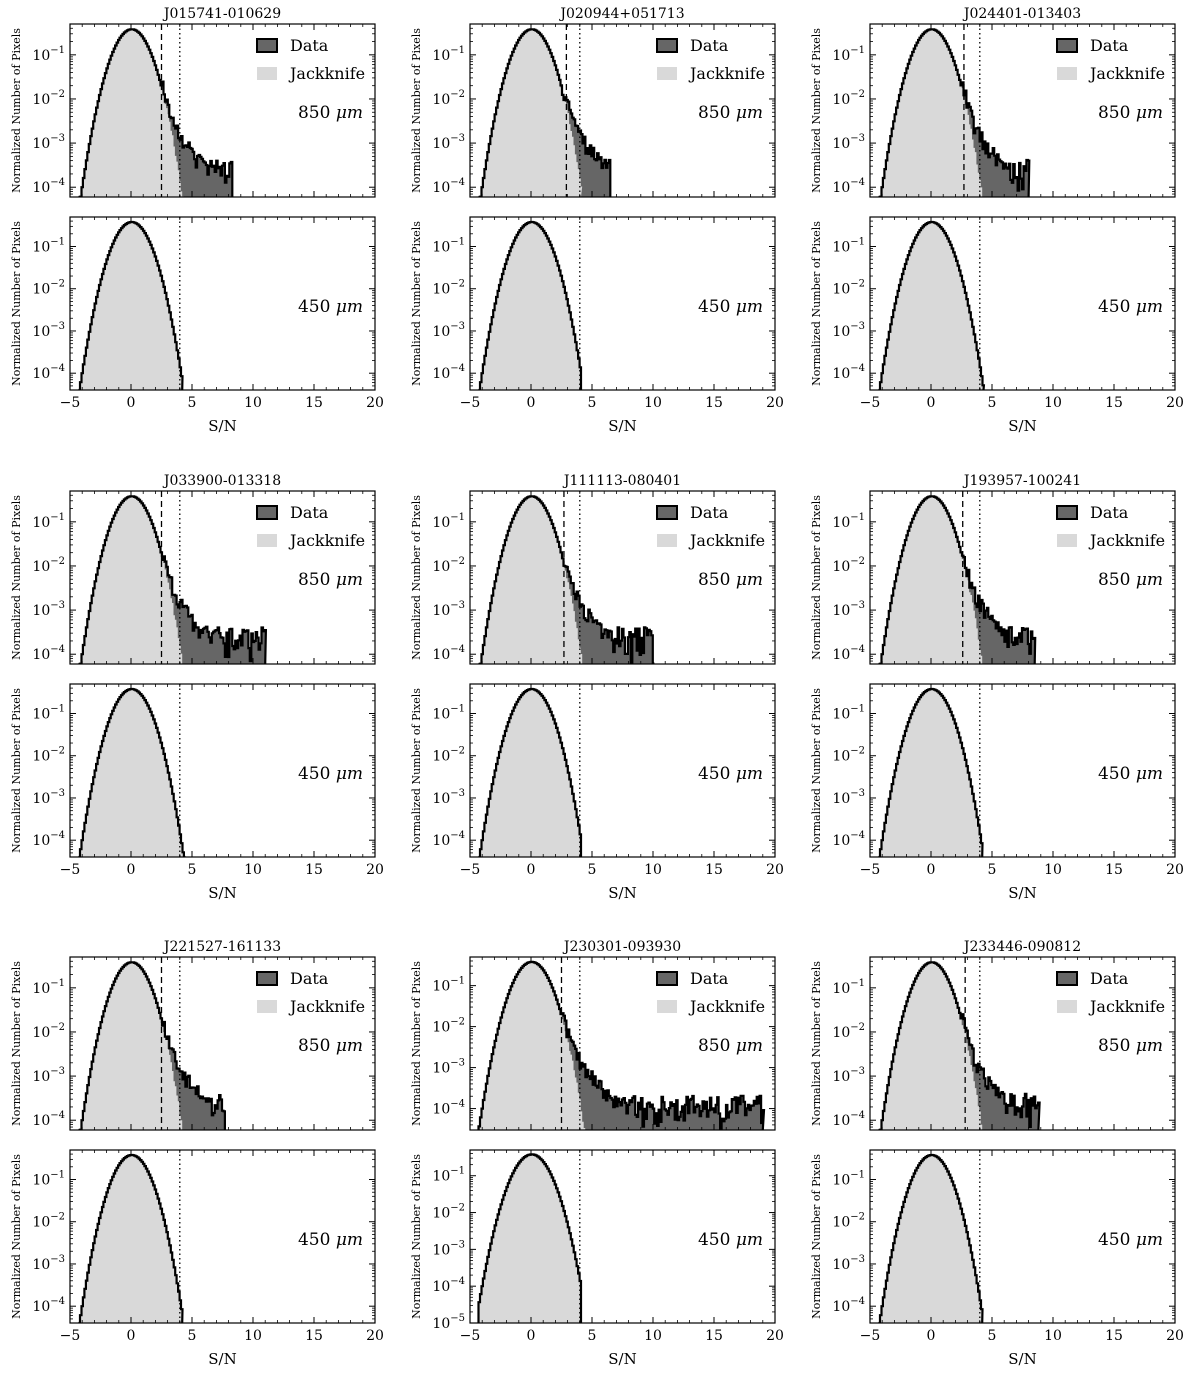 Image resolution: width=1200 pixels, height=1390 pixels. What do you see at coordinates (730, 113) in the screenshot?
I see `band-label: 850 μm` at bounding box center [730, 113].